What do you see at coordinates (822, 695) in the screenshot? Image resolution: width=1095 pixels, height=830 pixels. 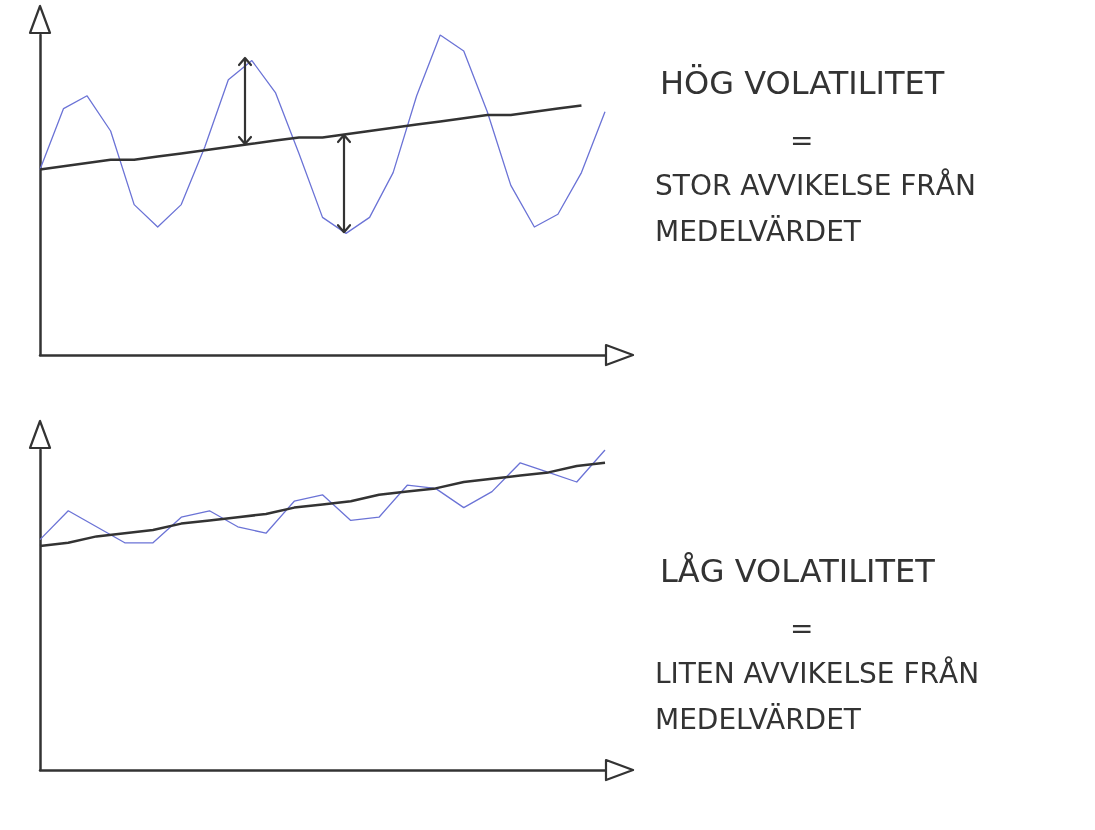 I see `text: LITEN AVVIKELSE FRÅN MEDELVÄRDET` at bounding box center [822, 695].